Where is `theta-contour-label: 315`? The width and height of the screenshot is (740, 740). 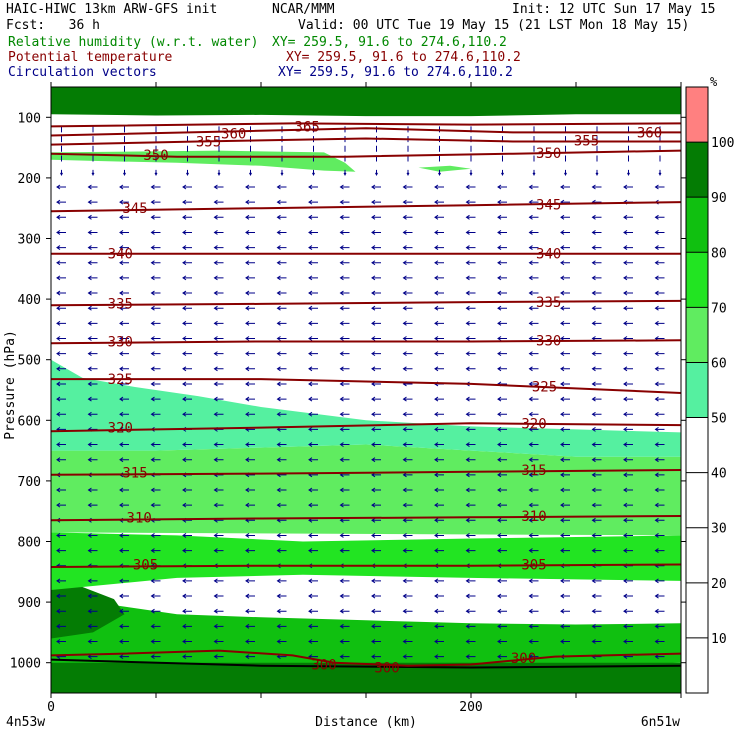 theta-contour-label: 315 is located at coordinates (134, 473).